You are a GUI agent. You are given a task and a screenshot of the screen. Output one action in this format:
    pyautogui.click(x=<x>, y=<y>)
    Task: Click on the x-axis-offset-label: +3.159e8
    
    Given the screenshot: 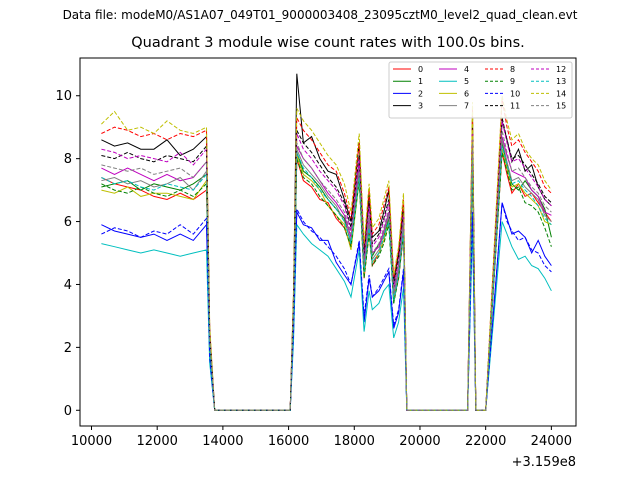 What is the action you would take?
    pyautogui.click(x=544, y=462)
    